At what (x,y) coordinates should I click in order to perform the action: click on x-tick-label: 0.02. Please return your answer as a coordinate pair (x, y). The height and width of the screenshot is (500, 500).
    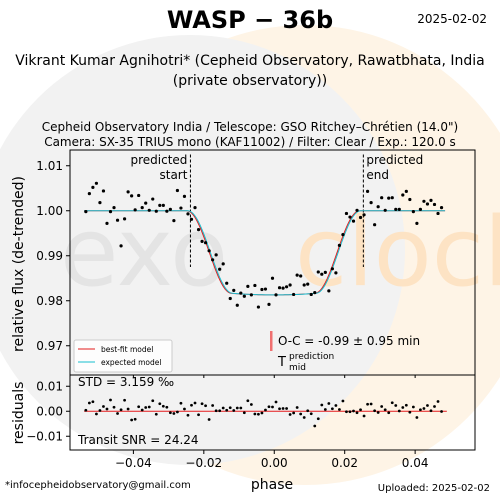
    Looking at the image, I should click on (344, 463).